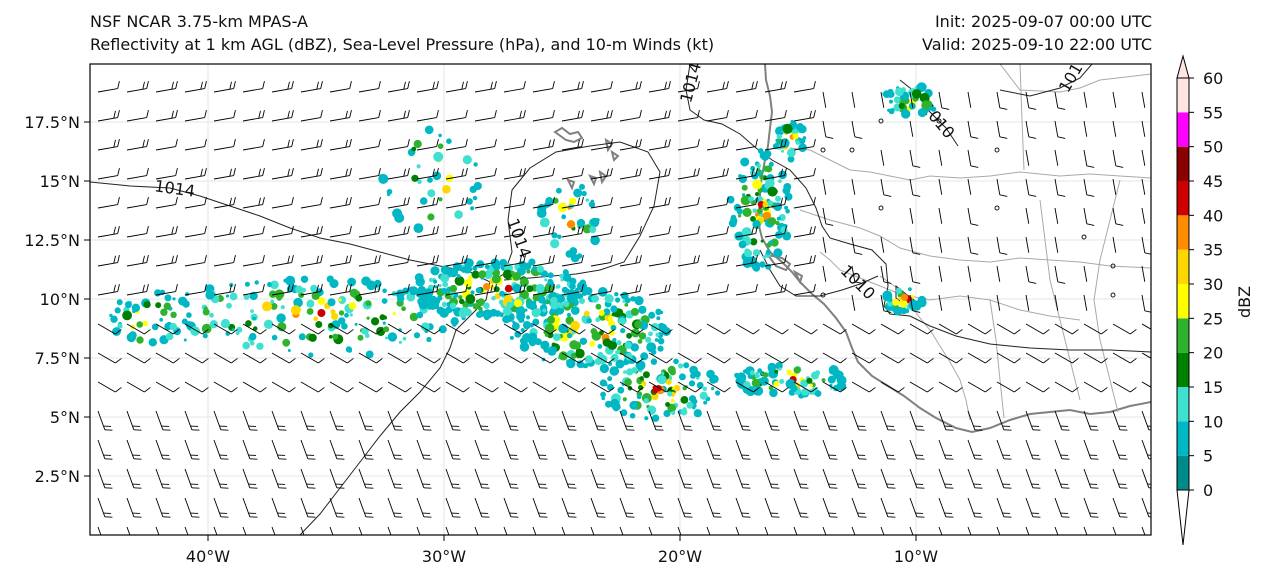  I want to click on colorbar-tick-label: 25, so click(1213, 318).